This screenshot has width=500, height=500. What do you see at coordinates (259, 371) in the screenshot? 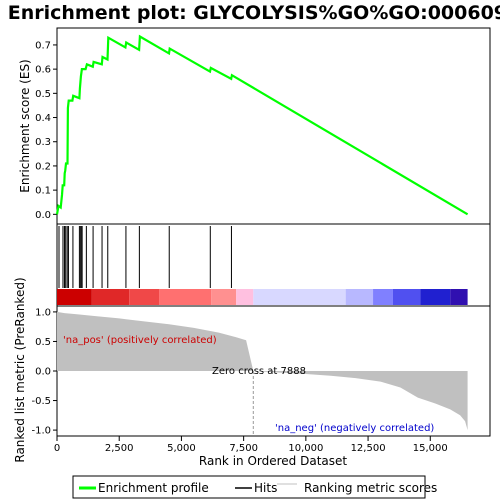
I see `zero-cross-label: Zero cross at 7888` at bounding box center [259, 371].